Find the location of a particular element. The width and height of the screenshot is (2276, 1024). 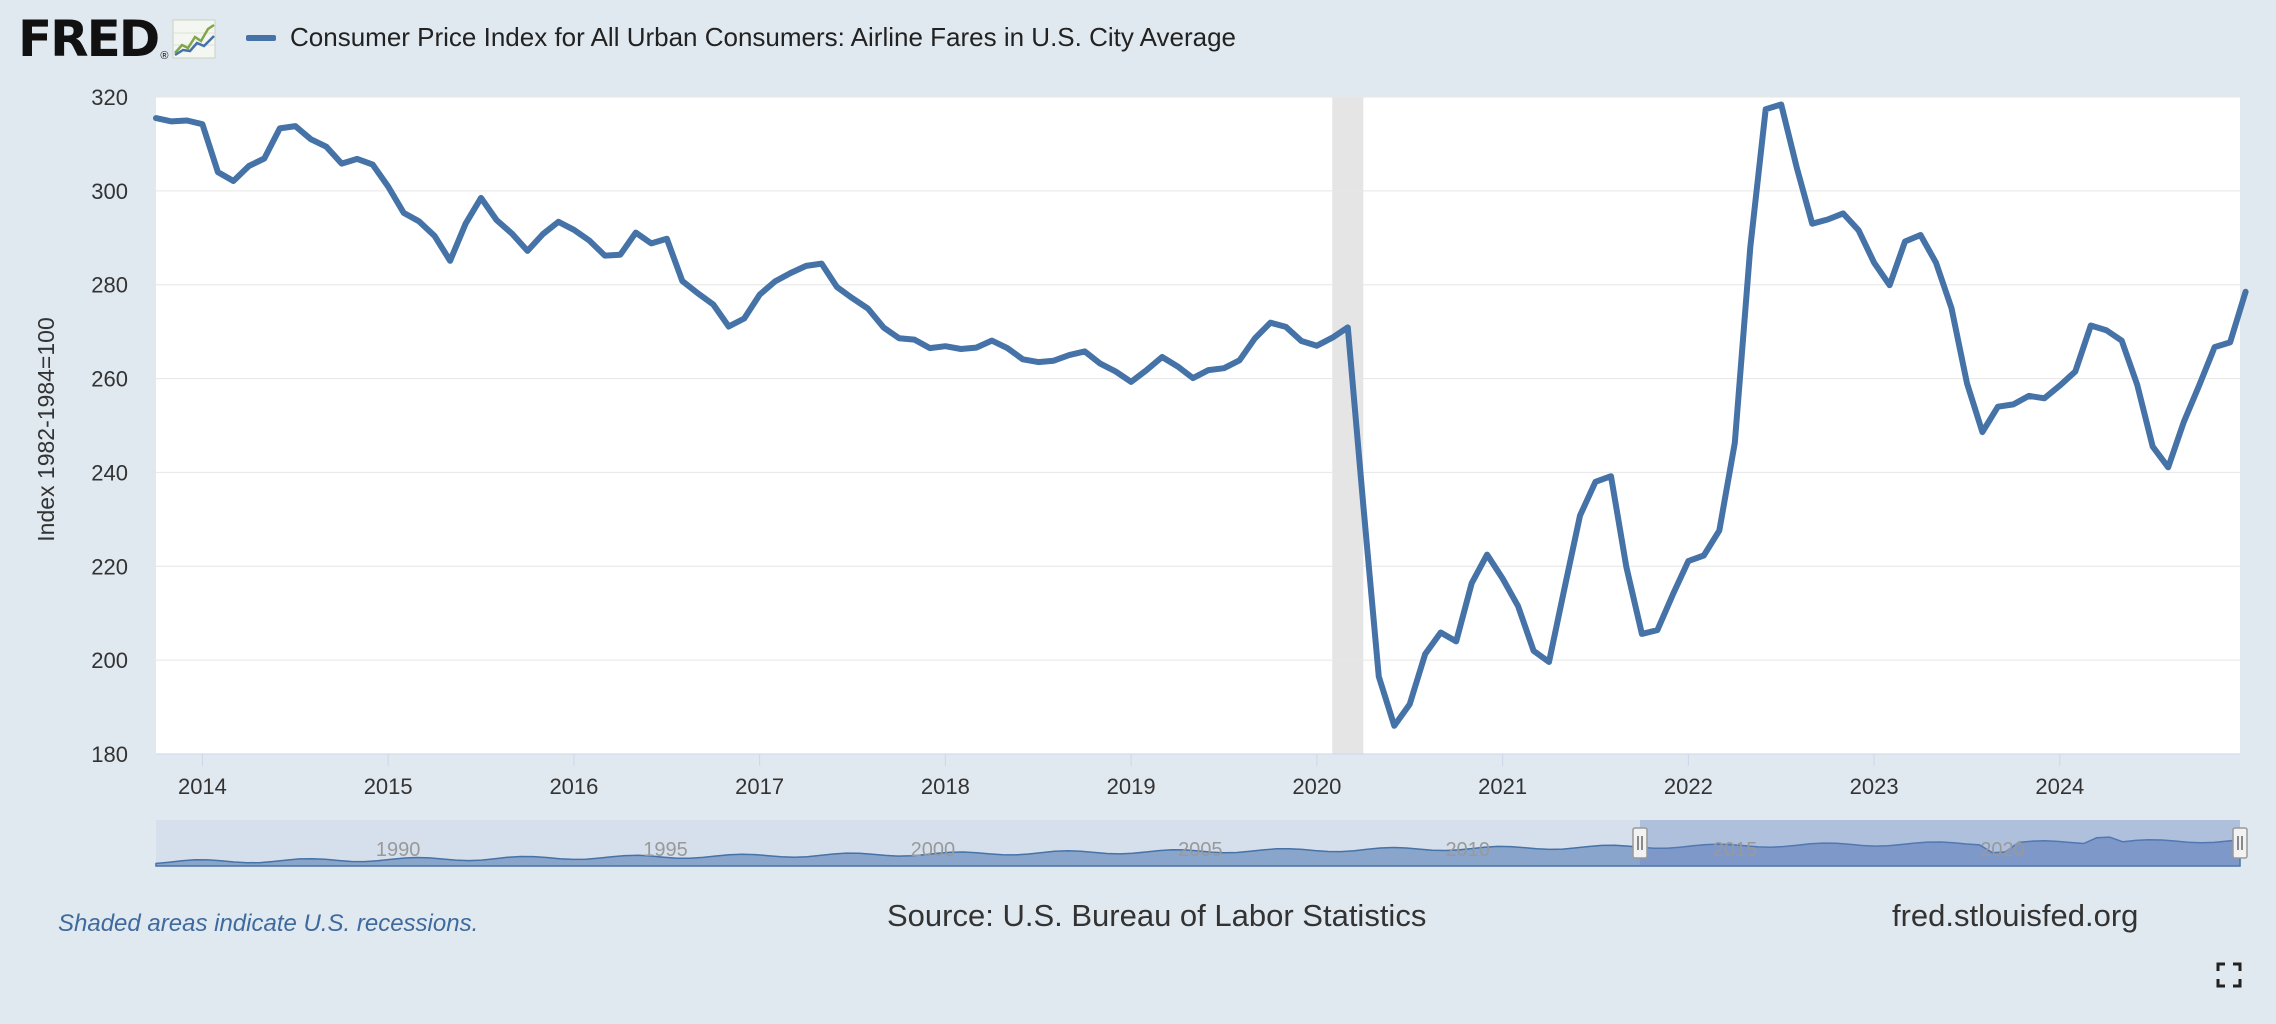

site-link: fred.stlouisfed.org is located at coordinates (2015, 915).